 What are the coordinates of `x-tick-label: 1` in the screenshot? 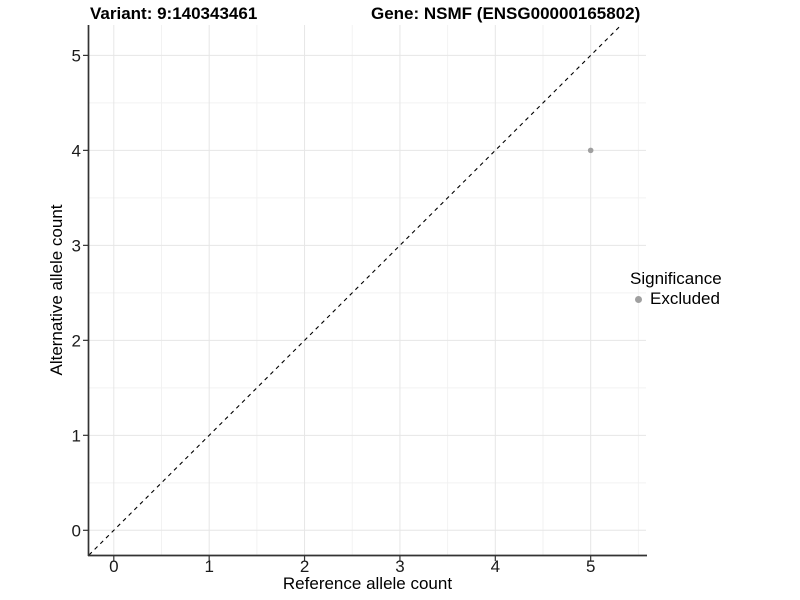 It's located at (208, 566).